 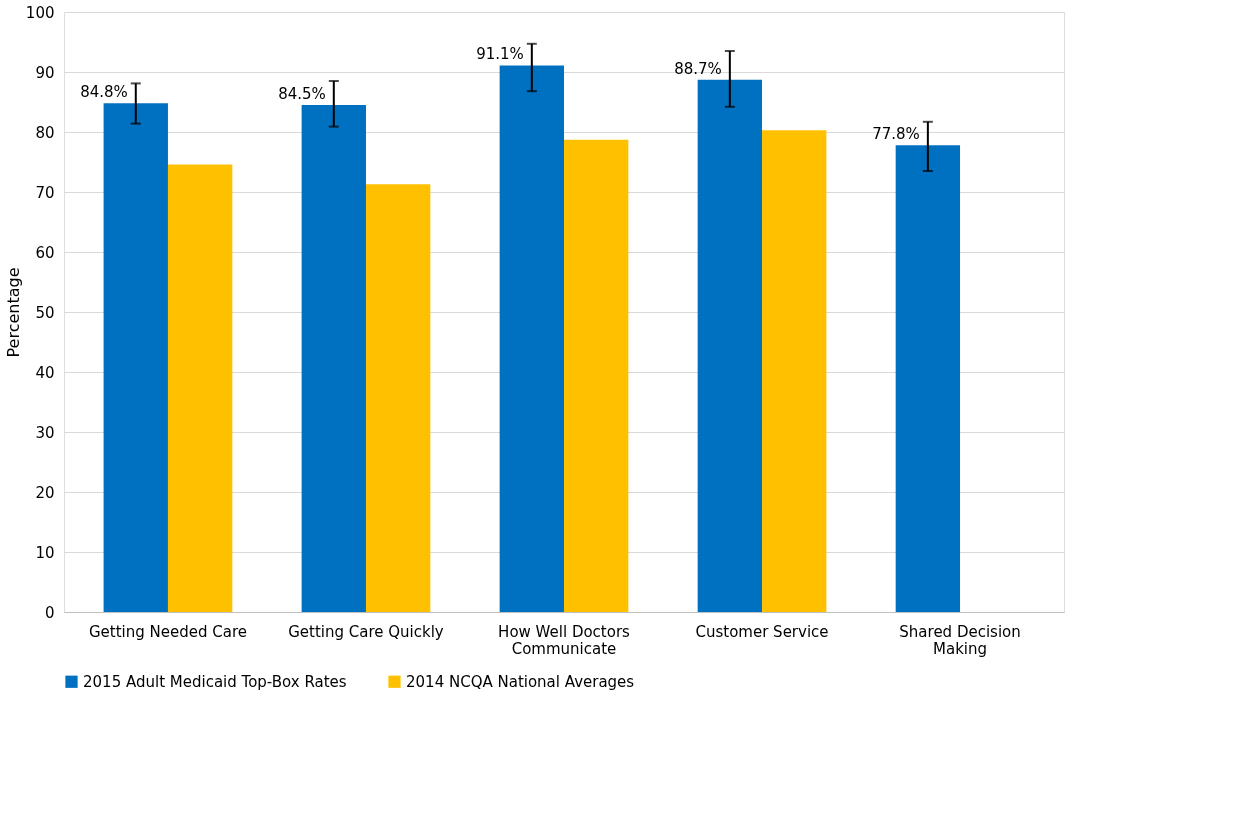 I want to click on x-tick-label: Getting Care Quickly, so click(x=366, y=631).